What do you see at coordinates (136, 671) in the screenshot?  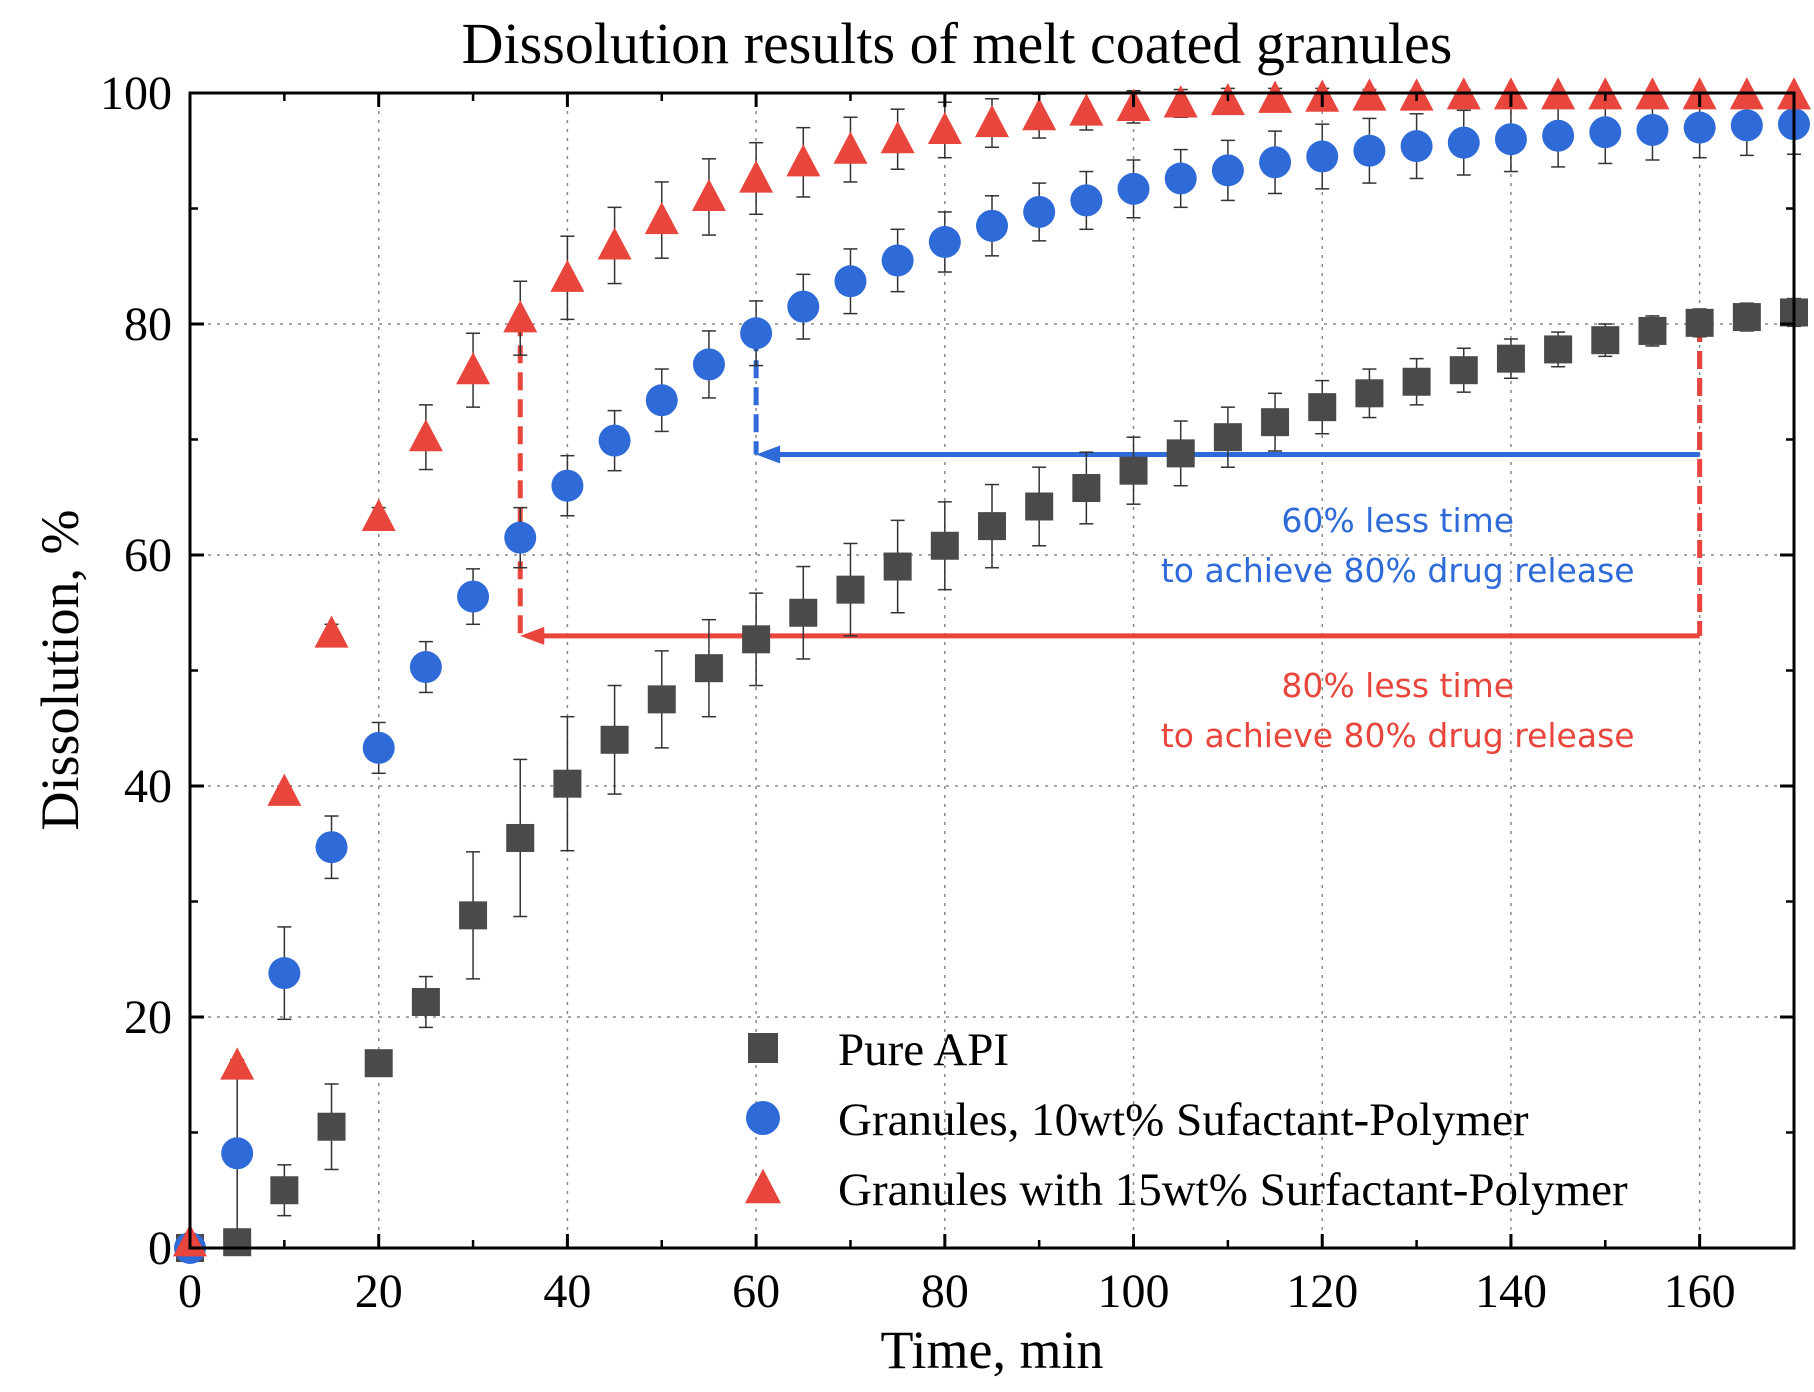 I see `y-tick-labels: 0 20 40 60 80 100` at bounding box center [136, 671].